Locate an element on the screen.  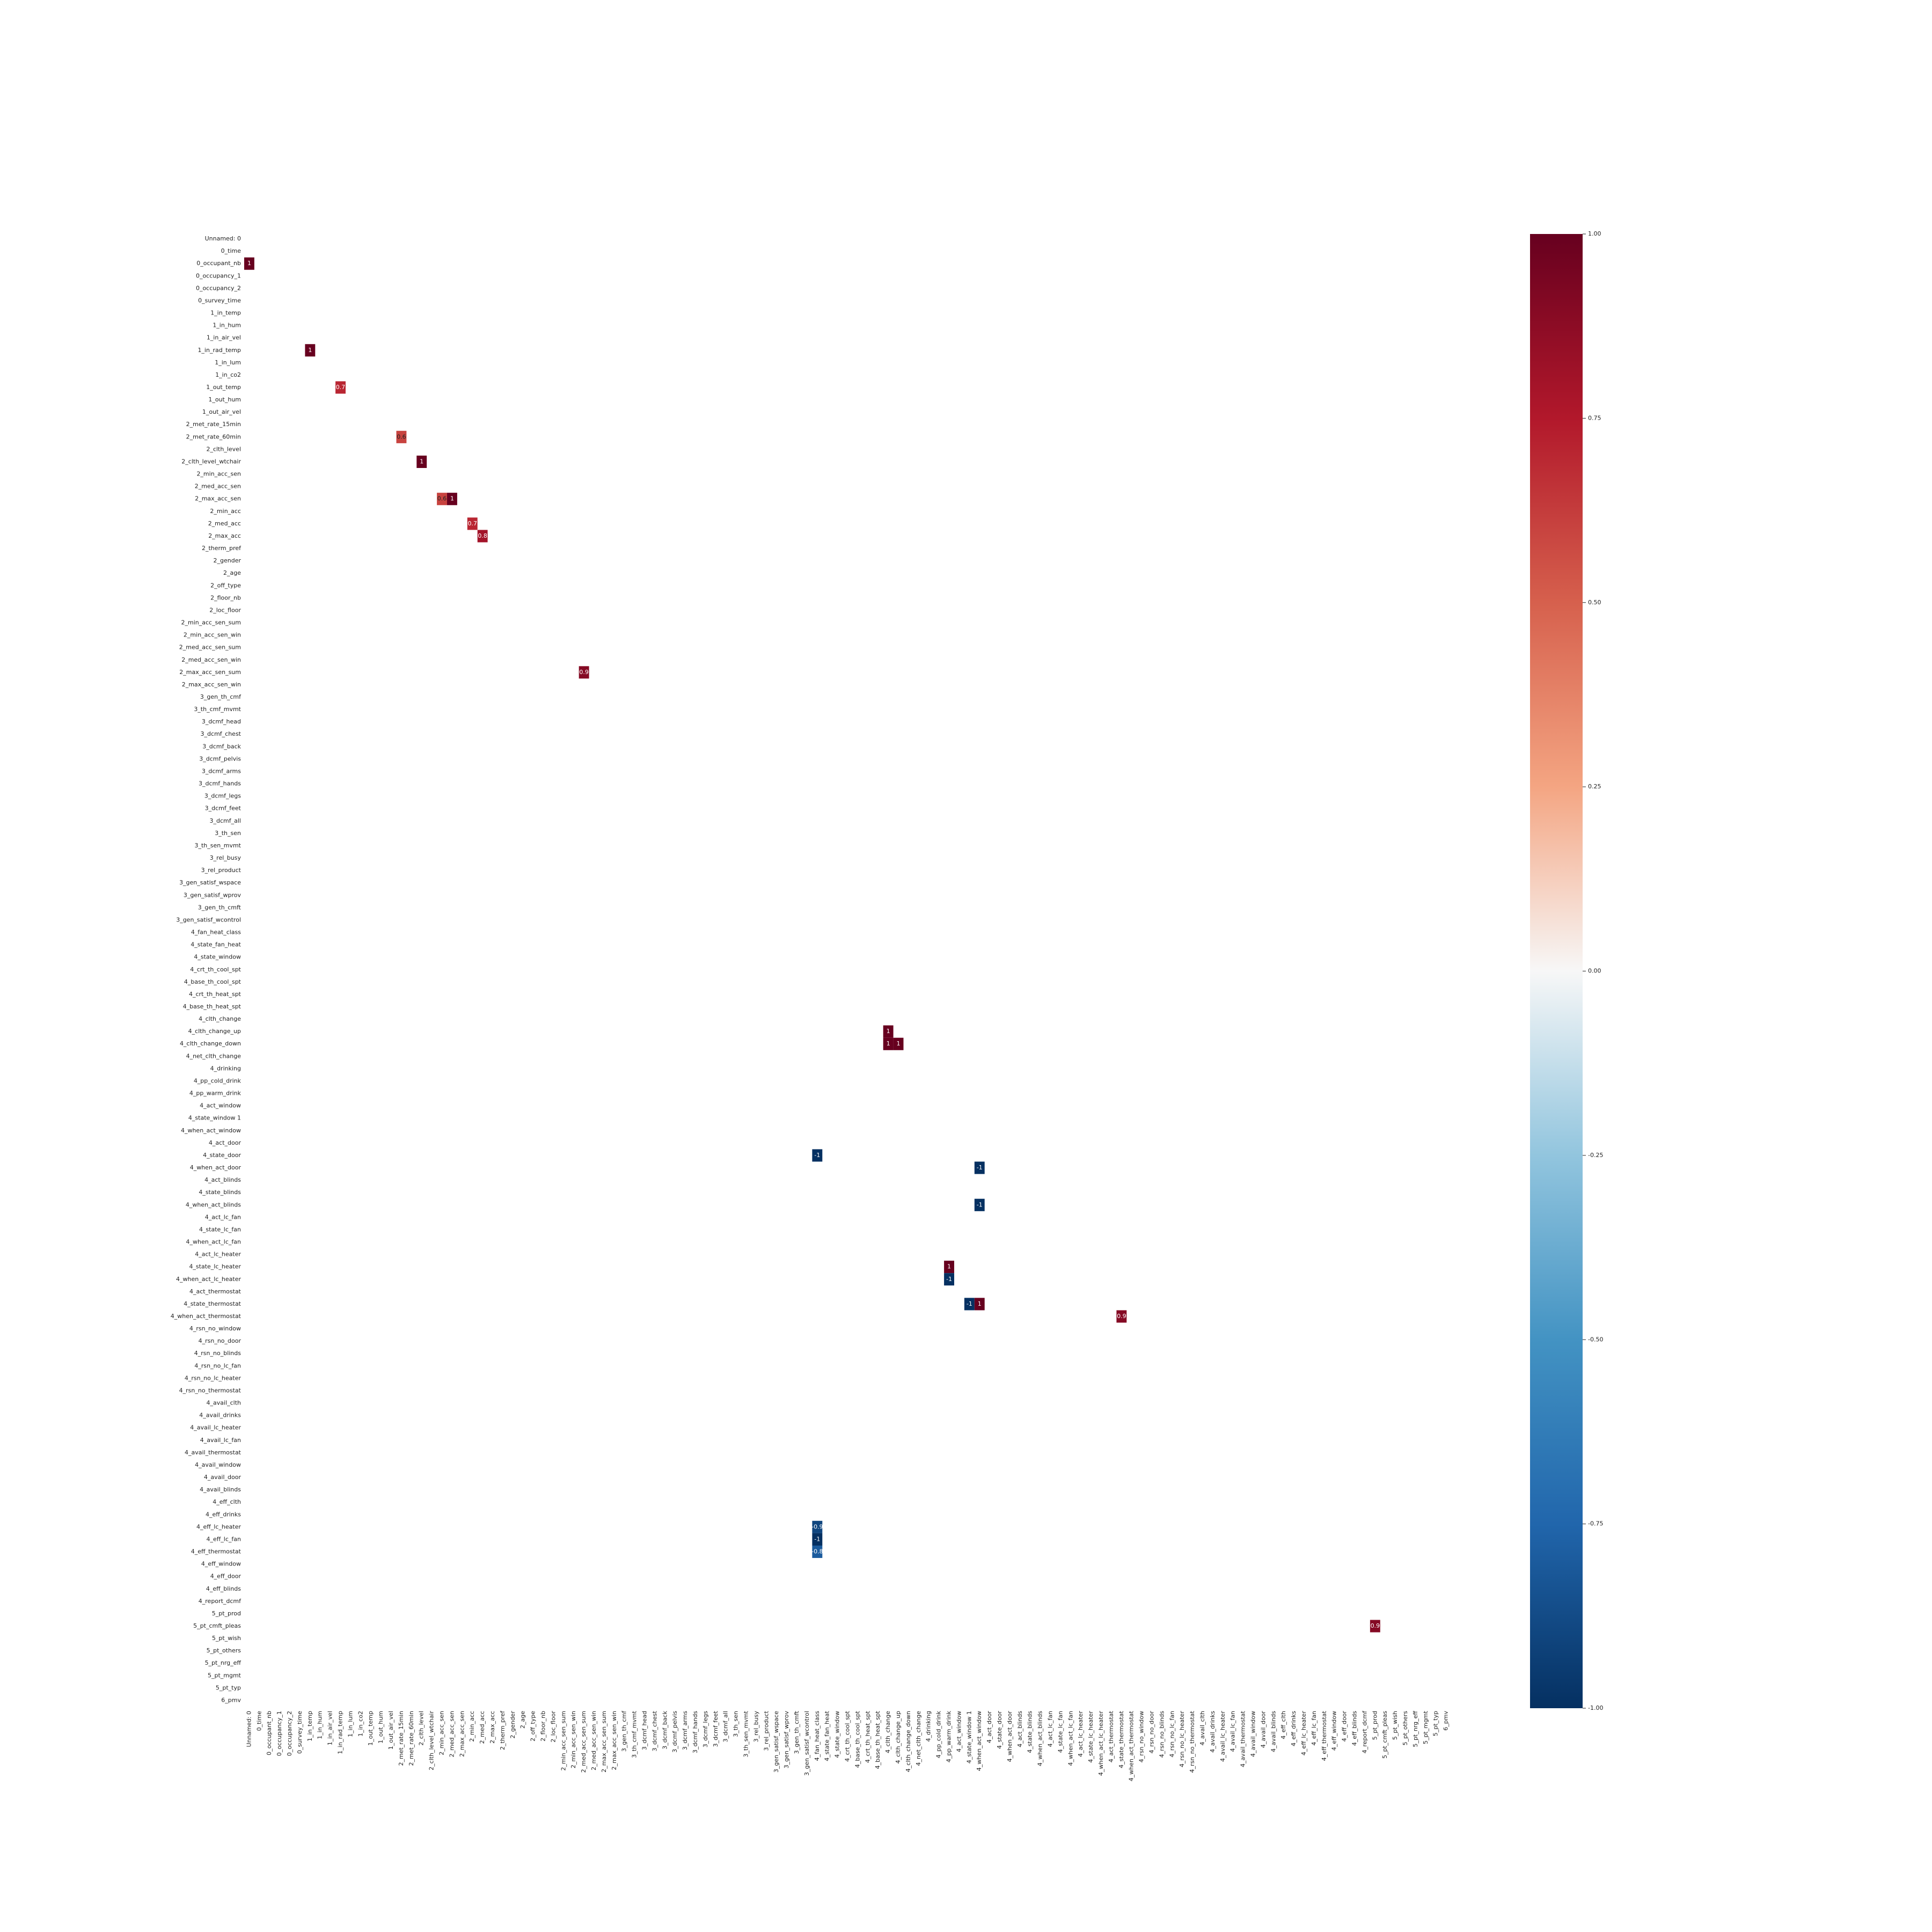
y-tick-label: 4_rsn_no_lc_fan is located at coordinates (217, 1365).